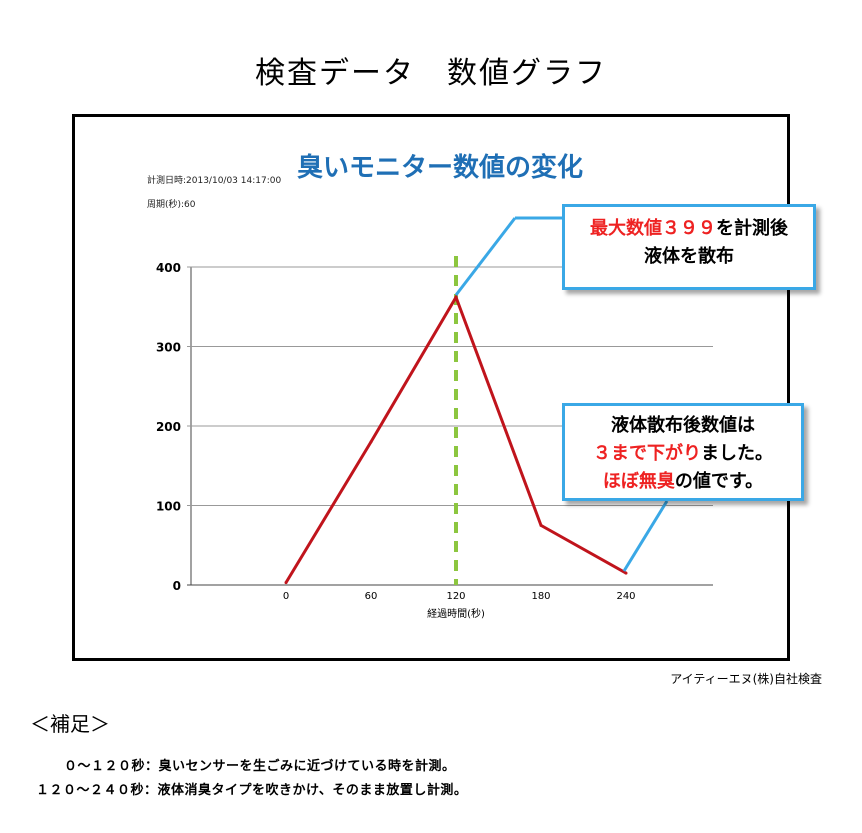  Describe the element at coordinates (737, 453) in the screenshot. I see `callout-after-spray-text2: ました。` at that location.